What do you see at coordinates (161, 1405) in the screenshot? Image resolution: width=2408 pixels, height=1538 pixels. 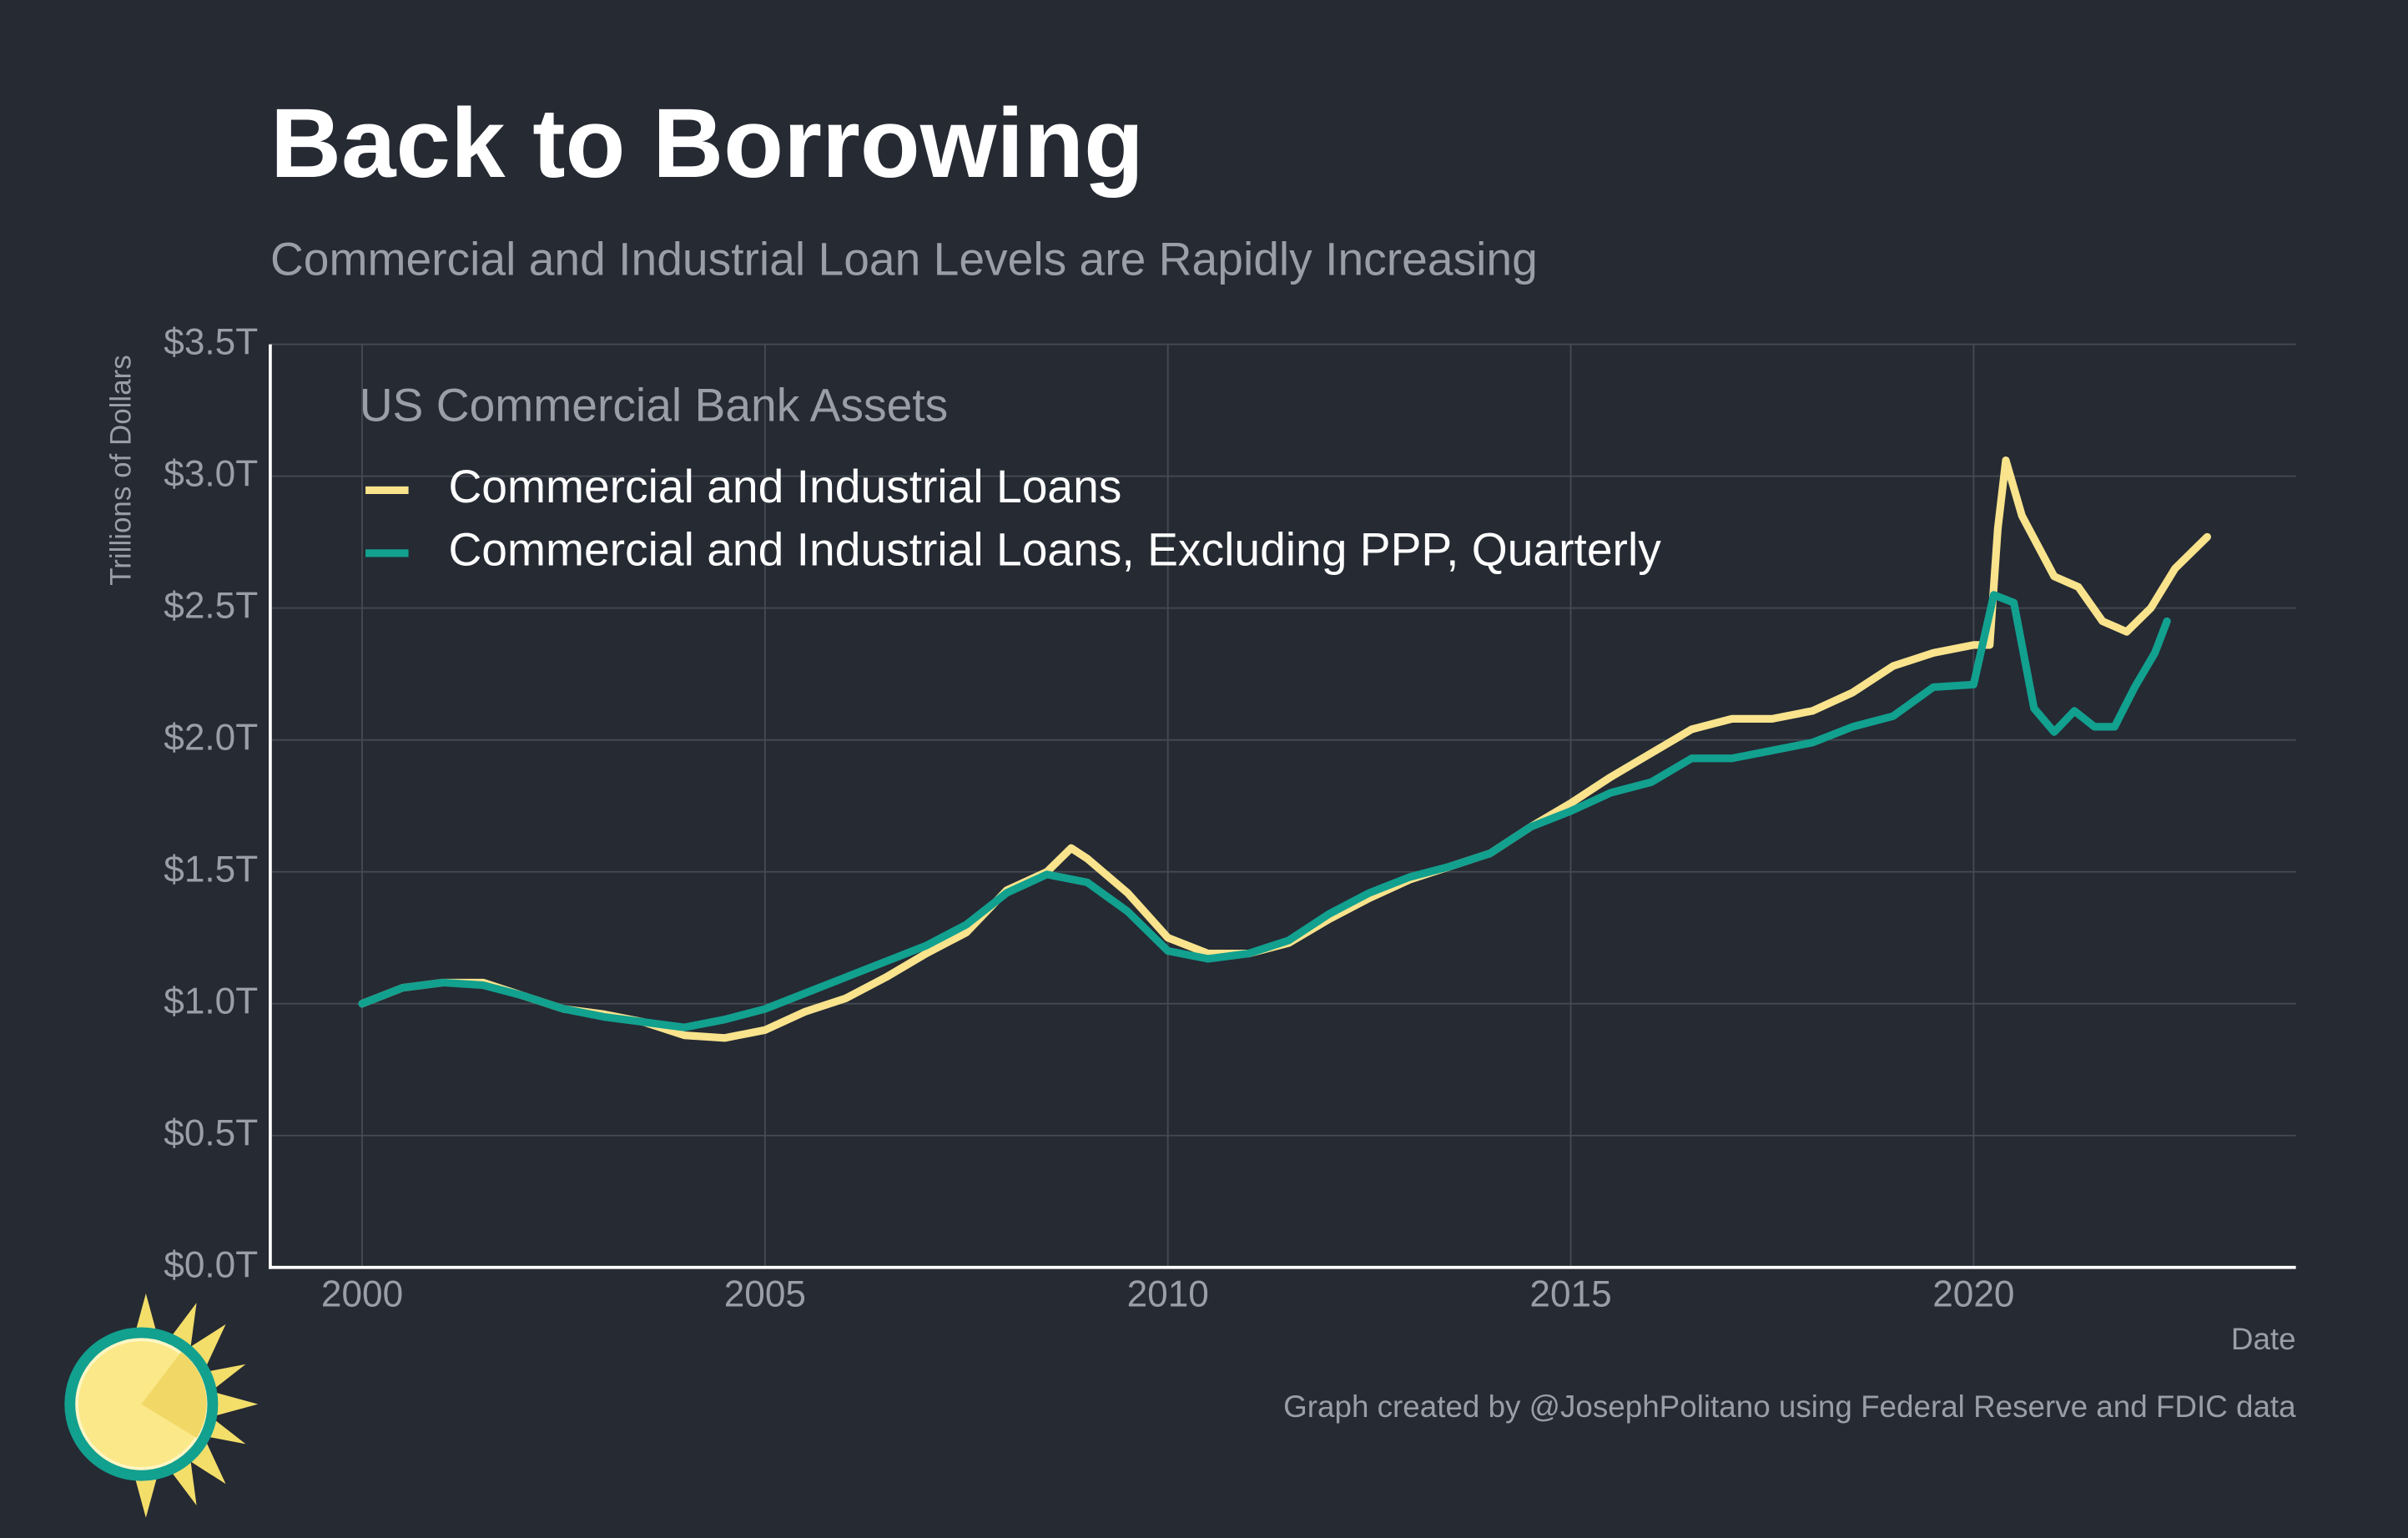 I see `logo` at bounding box center [161, 1405].